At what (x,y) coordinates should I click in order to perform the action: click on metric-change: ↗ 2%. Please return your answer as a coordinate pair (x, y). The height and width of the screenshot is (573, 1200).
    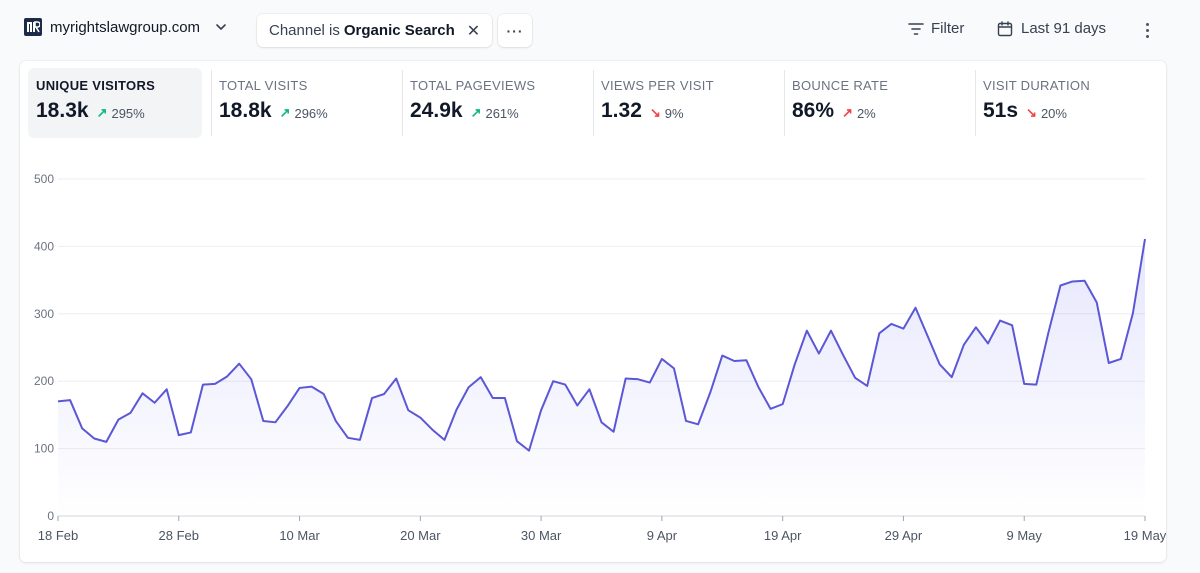
    Looking at the image, I should click on (859, 113).